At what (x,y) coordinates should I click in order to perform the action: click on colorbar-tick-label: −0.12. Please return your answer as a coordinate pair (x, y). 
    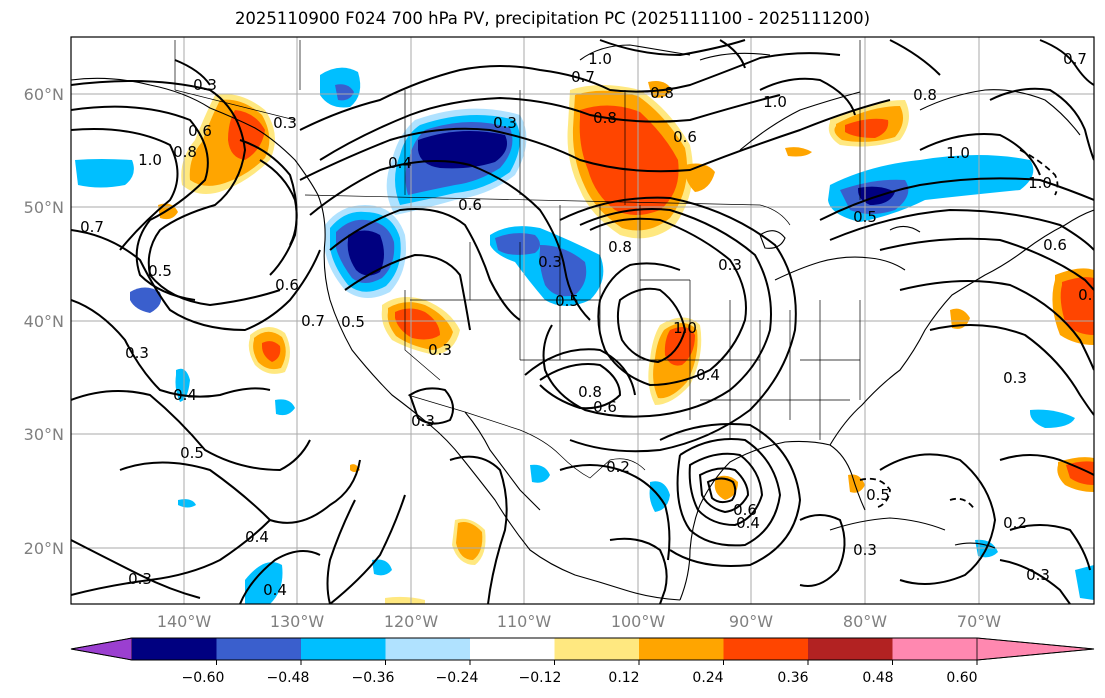
    Looking at the image, I should click on (540, 678).